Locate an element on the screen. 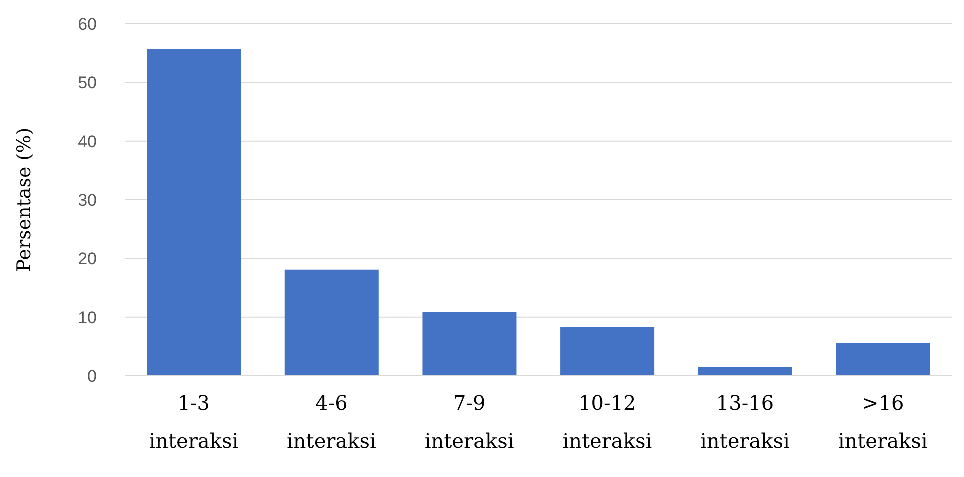  y-tick-label: 0 is located at coordinates (92, 376).